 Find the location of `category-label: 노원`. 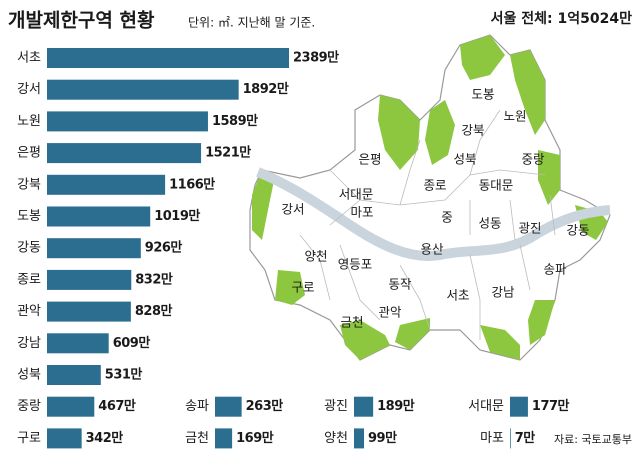

category-label: 노원 is located at coordinates (29, 121).